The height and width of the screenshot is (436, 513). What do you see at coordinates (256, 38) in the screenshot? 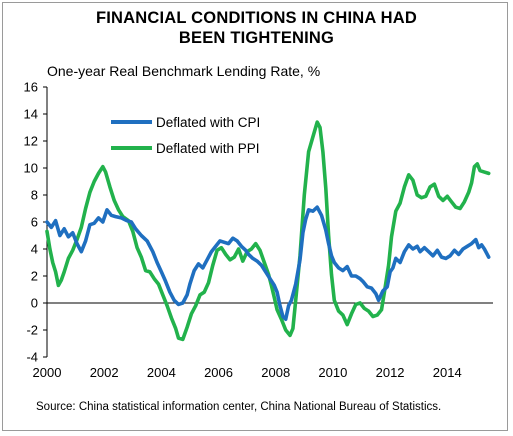
I see `chart-title-line-2: BEEN TIGHTENING` at bounding box center [256, 38].